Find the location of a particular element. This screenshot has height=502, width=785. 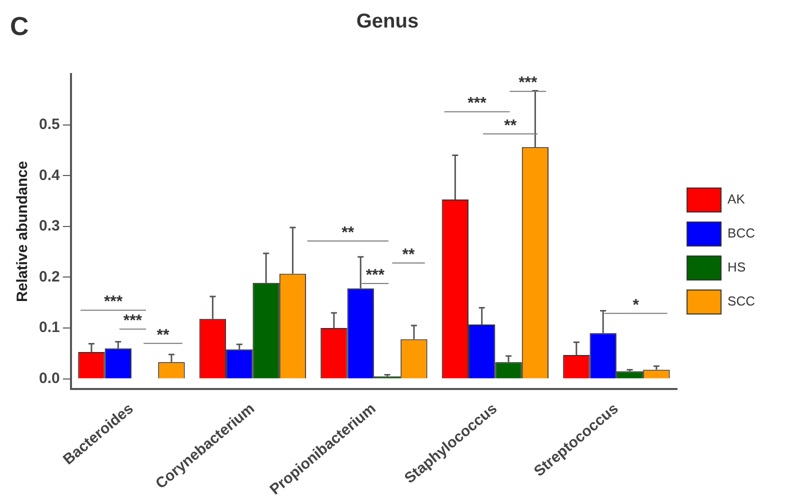

annotation: * is located at coordinates (636, 305).